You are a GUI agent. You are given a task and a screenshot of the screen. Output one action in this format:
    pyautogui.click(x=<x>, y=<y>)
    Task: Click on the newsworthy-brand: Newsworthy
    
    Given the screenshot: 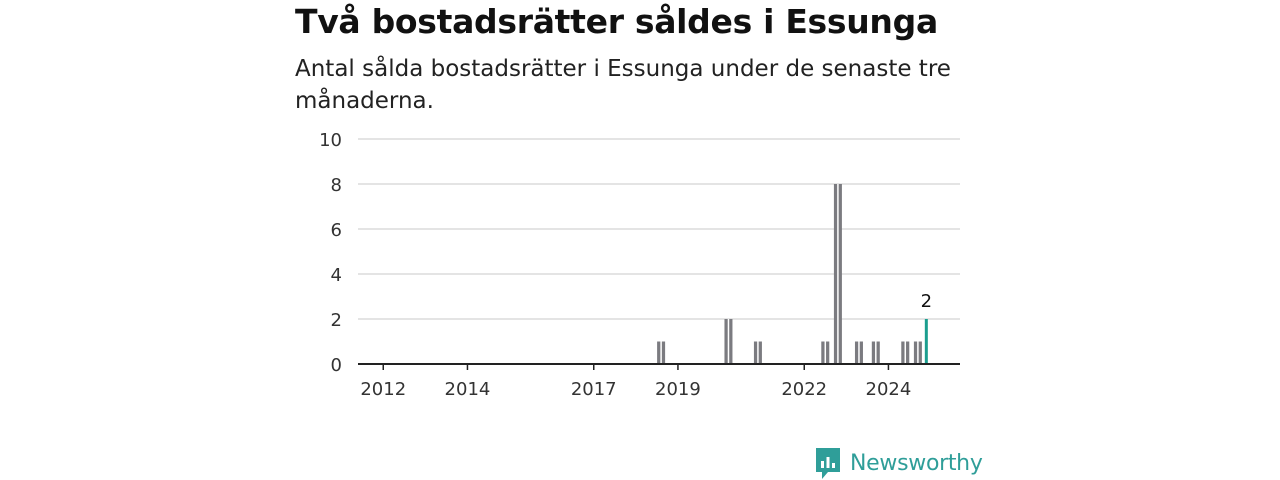 What is the action you would take?
    pyautogui.click(x=898, y=463)
    